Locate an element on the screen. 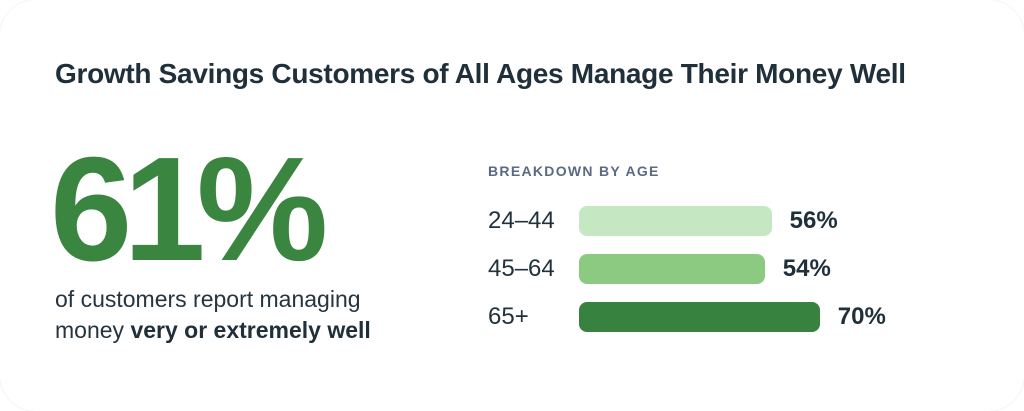 This screenshot has width=1024, height=411. category-label: 45–64 is located at coordinates (521, 268).